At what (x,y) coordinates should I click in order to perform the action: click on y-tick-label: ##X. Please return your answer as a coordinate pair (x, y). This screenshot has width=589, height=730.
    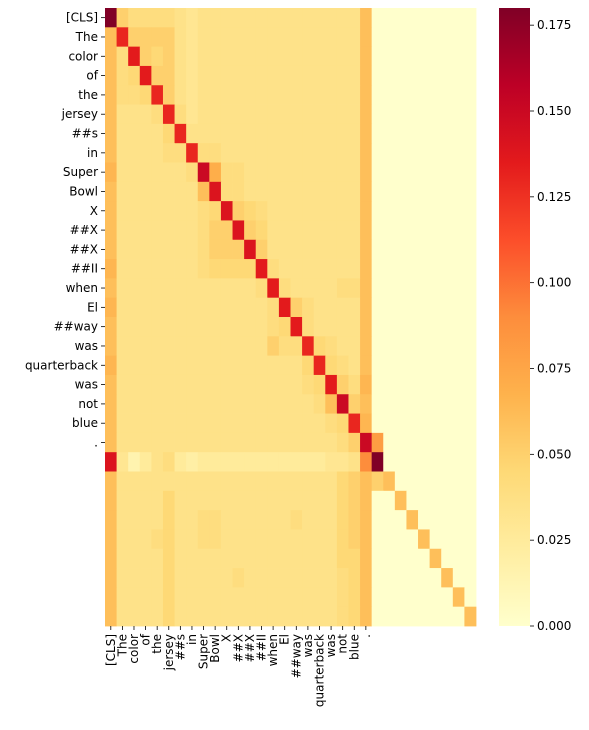
    Looking at the image, I should click on (84, 249).